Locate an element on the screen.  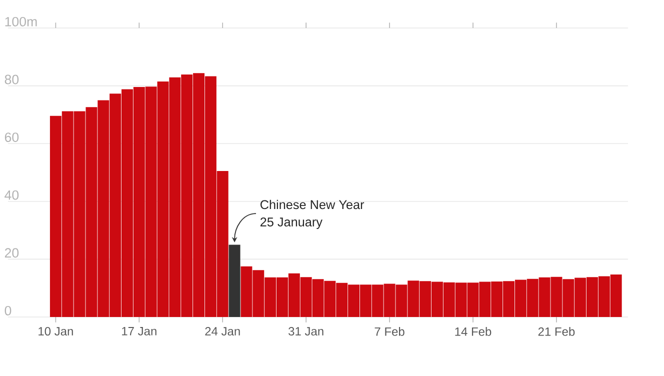
y-tick-label: 80 is located at coordinates (11, 79).